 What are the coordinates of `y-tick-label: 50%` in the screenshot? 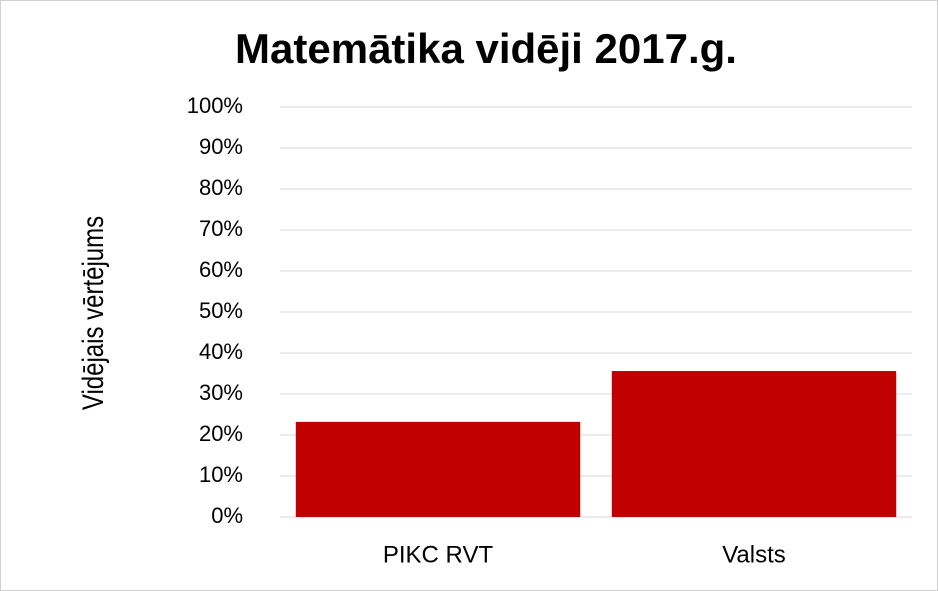 It's located at (221, 310).